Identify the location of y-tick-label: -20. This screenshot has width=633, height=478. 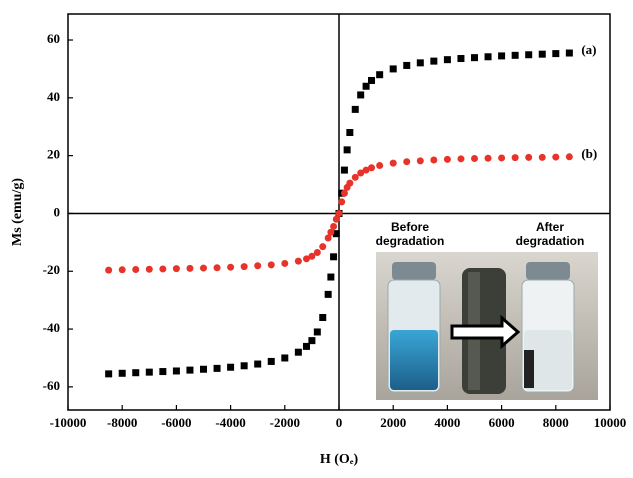
(51, 269).